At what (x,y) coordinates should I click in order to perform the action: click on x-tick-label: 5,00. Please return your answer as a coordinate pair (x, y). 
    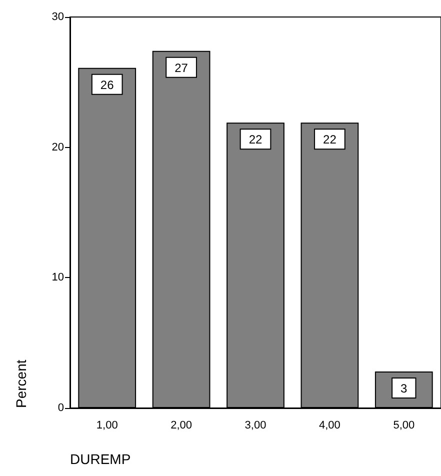
    Looking at the image, I should click on (404, 426).